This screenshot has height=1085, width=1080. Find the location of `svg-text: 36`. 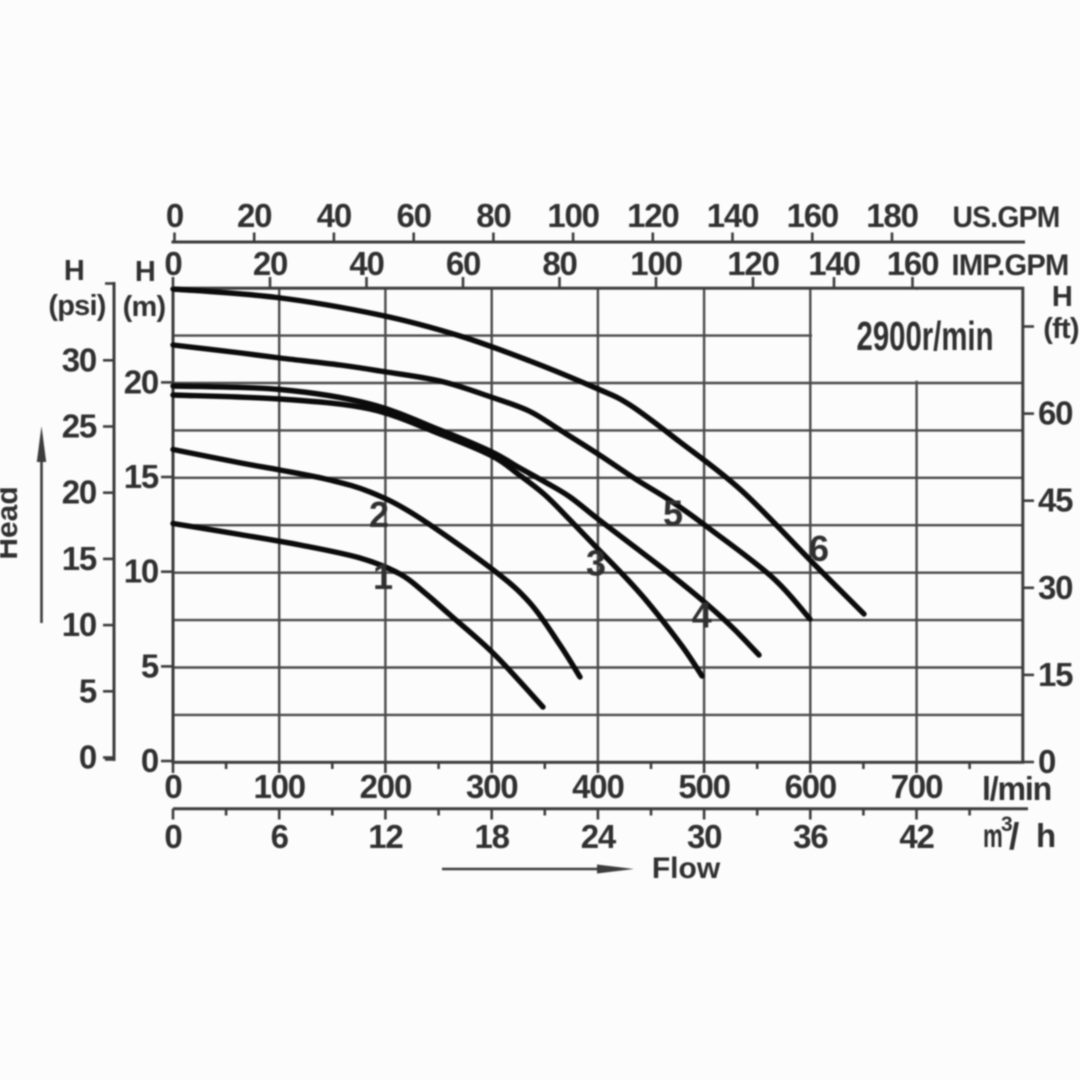

svg-text: 36 is located at coordinates (810, 836).